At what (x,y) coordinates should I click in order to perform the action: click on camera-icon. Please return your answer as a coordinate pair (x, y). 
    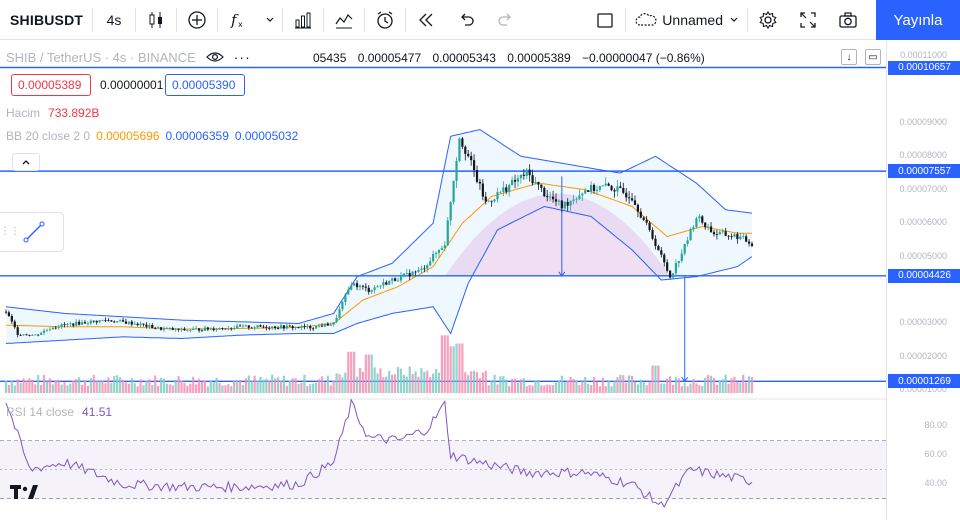
    Looking at the image, I should click on (848, 20).